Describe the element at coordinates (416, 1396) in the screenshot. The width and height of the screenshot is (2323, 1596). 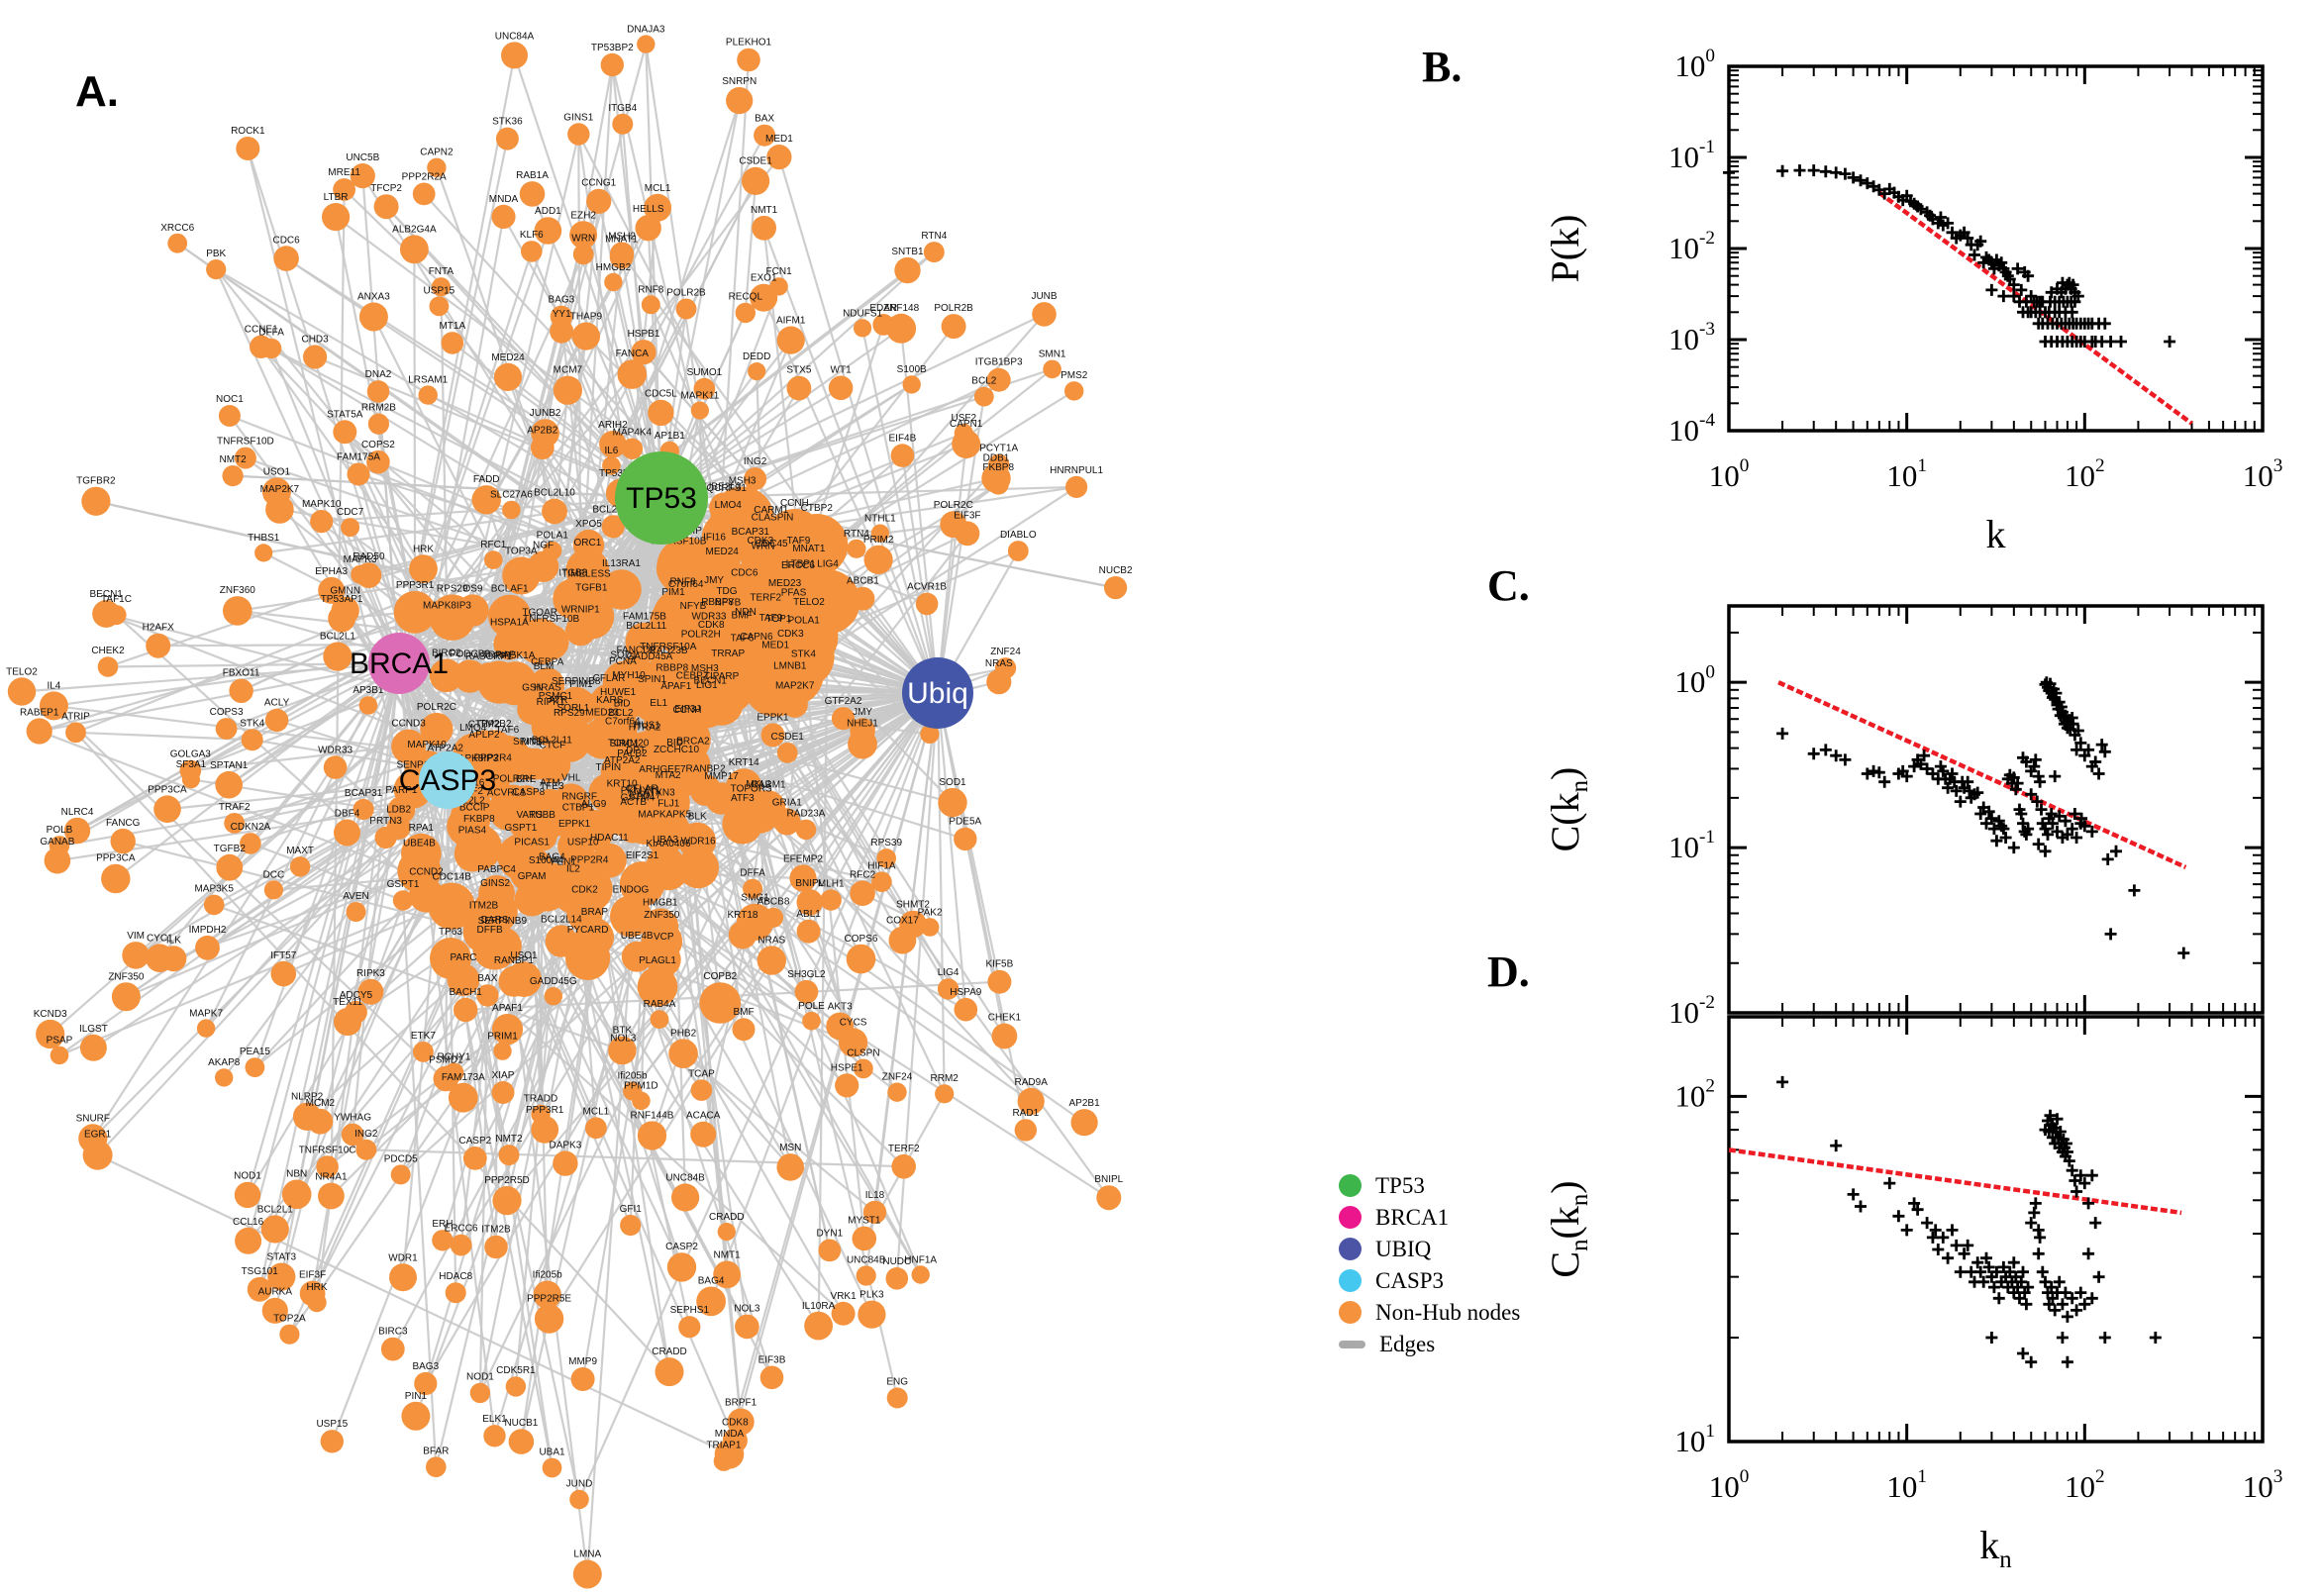
I see `network-node-label: PIN1` at that location.